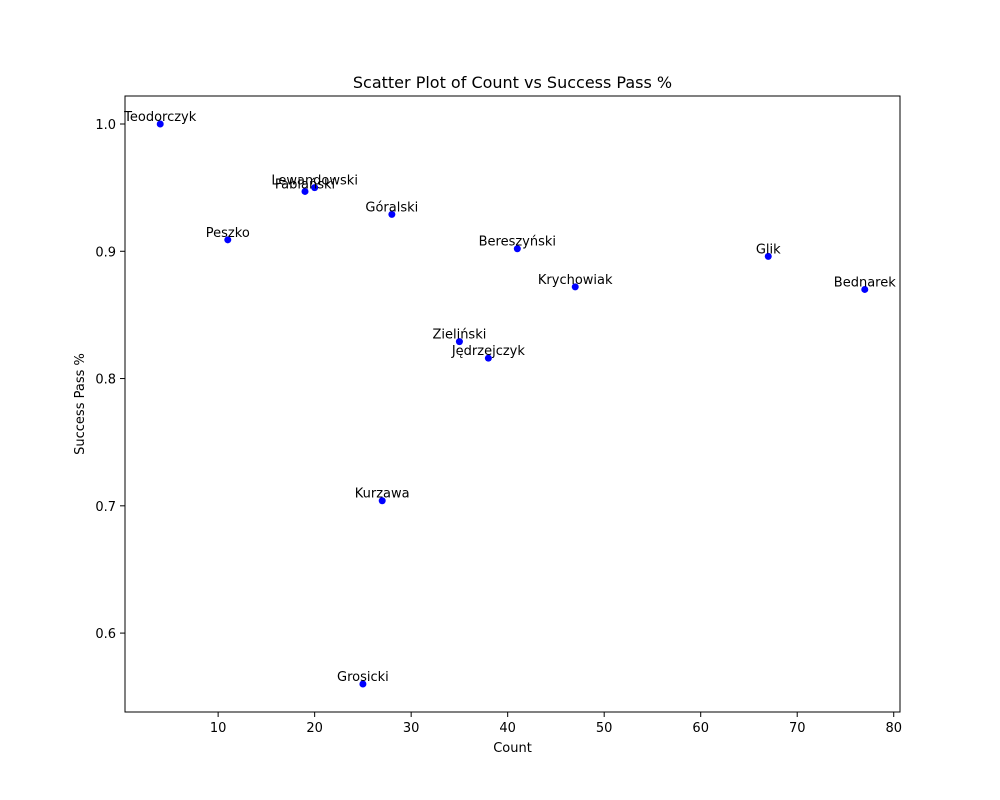 Image resolution: width=1000 pixels, height=800 pixels. Describe the element at coordinates (797, 728) in the screenshot. I see `x-tick-label: 70` at that location.